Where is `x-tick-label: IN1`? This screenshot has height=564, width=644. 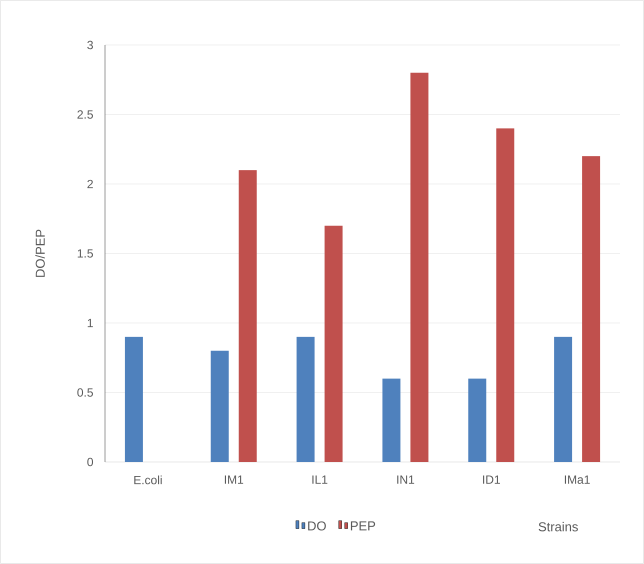
x-tick-label: IN1 is located at coordinates (405, 480).